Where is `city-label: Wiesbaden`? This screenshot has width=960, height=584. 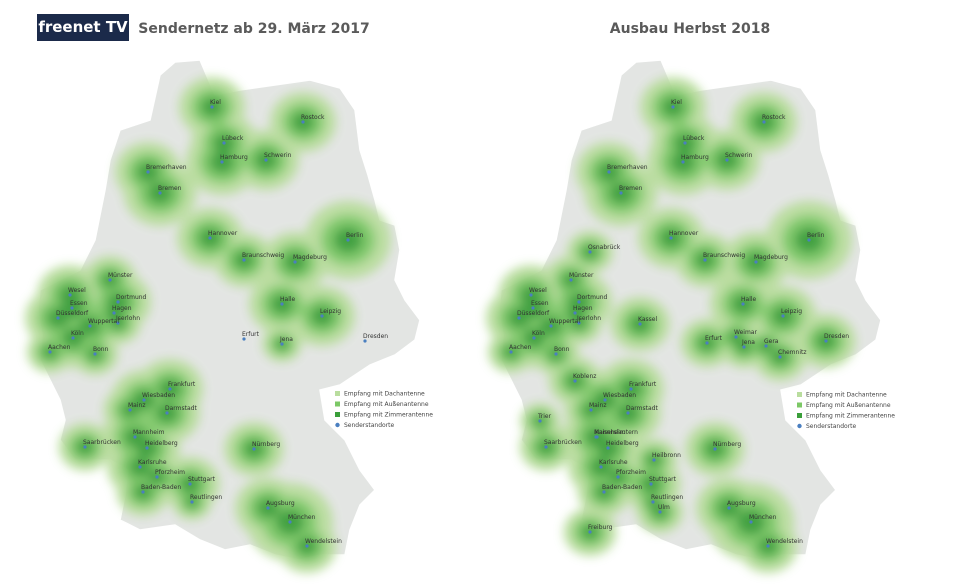 city-label: Wiesbaden is located at coordinates (158, 395).